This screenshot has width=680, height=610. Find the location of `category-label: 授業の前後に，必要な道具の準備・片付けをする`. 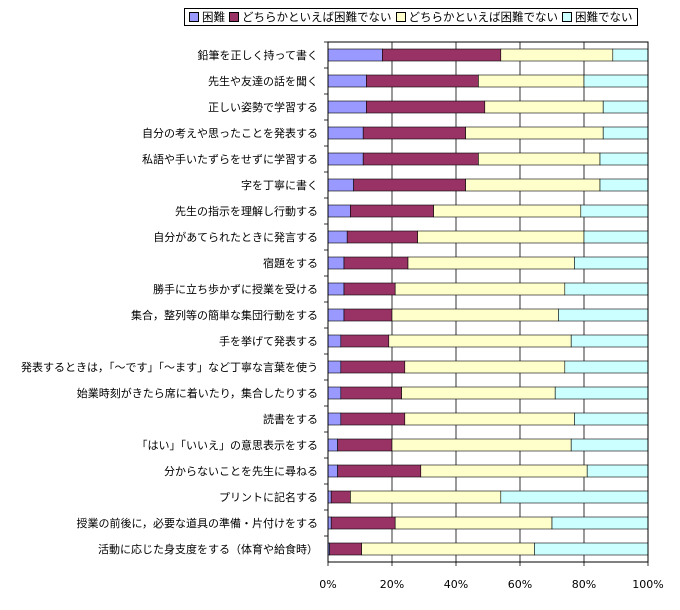

category-label: 授業の前後に，必要な道具の準備・片付けをする is located at coordinates (197, 523).